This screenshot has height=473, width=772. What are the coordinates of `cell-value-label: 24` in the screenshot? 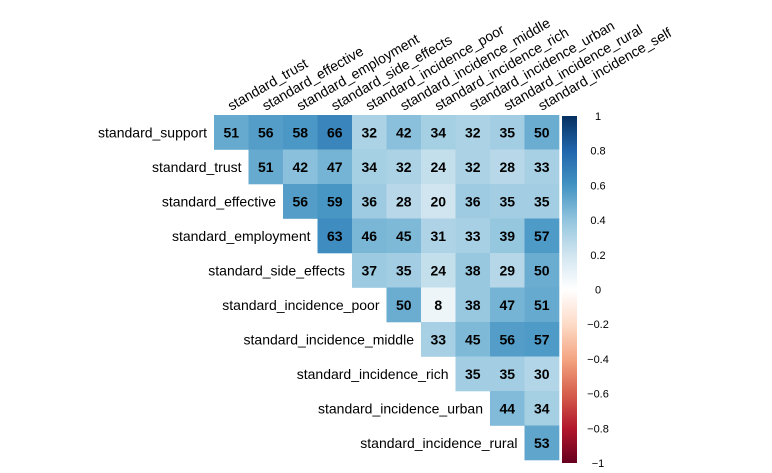 It's located at (438, 167).